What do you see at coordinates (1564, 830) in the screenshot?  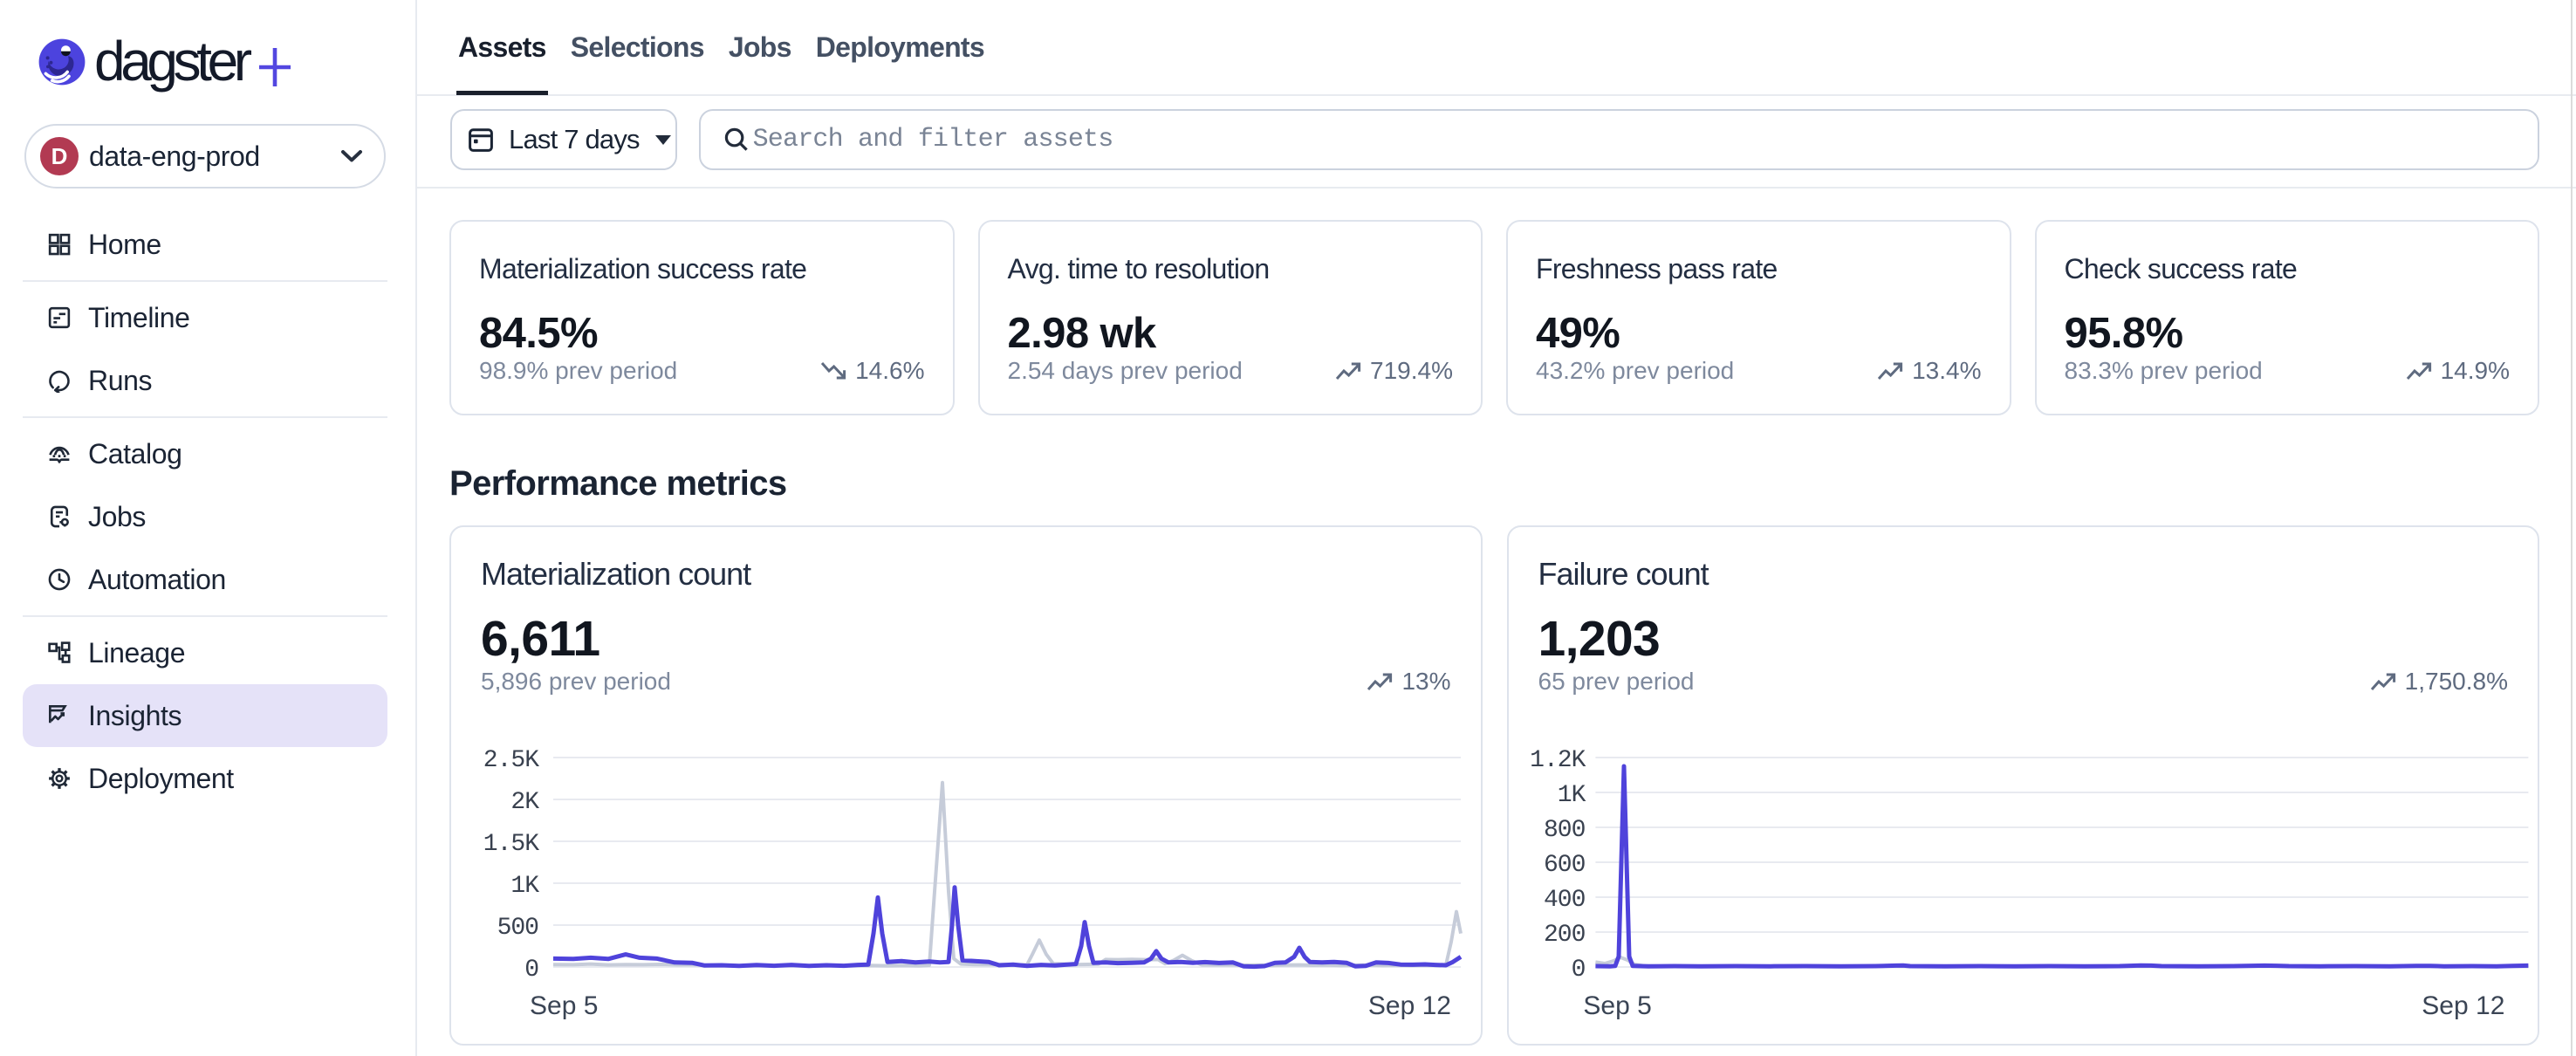 I see `svg-text: 800` at bounding box center [1564, 830].